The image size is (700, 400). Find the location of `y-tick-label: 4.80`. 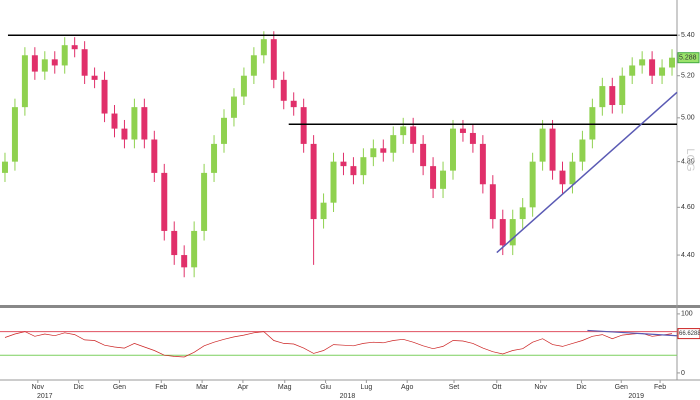

y-tick-label: 4.80 is located at coordinates (688, 161).